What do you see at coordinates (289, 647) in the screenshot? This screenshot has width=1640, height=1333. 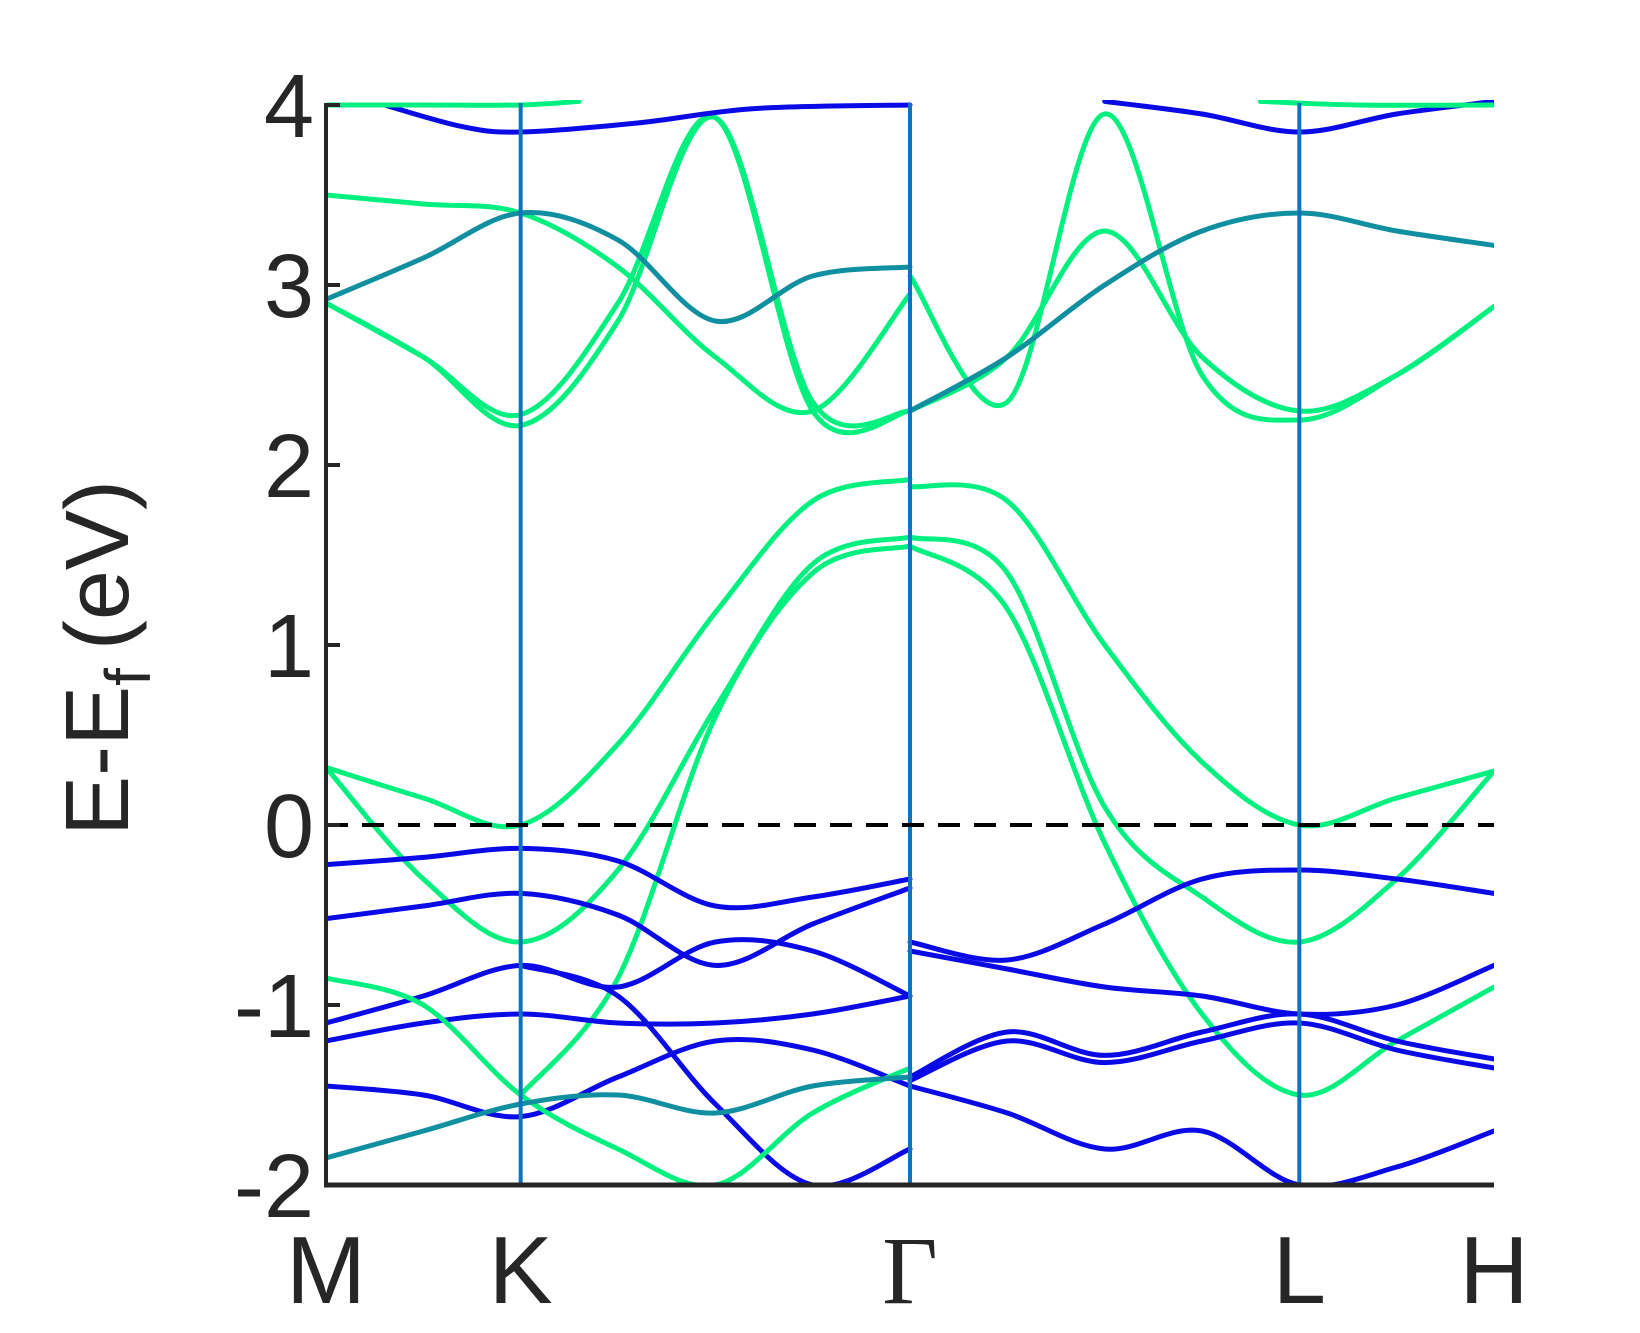 I see `y-tick-label-3: 1` at bounding box center [289, 647].